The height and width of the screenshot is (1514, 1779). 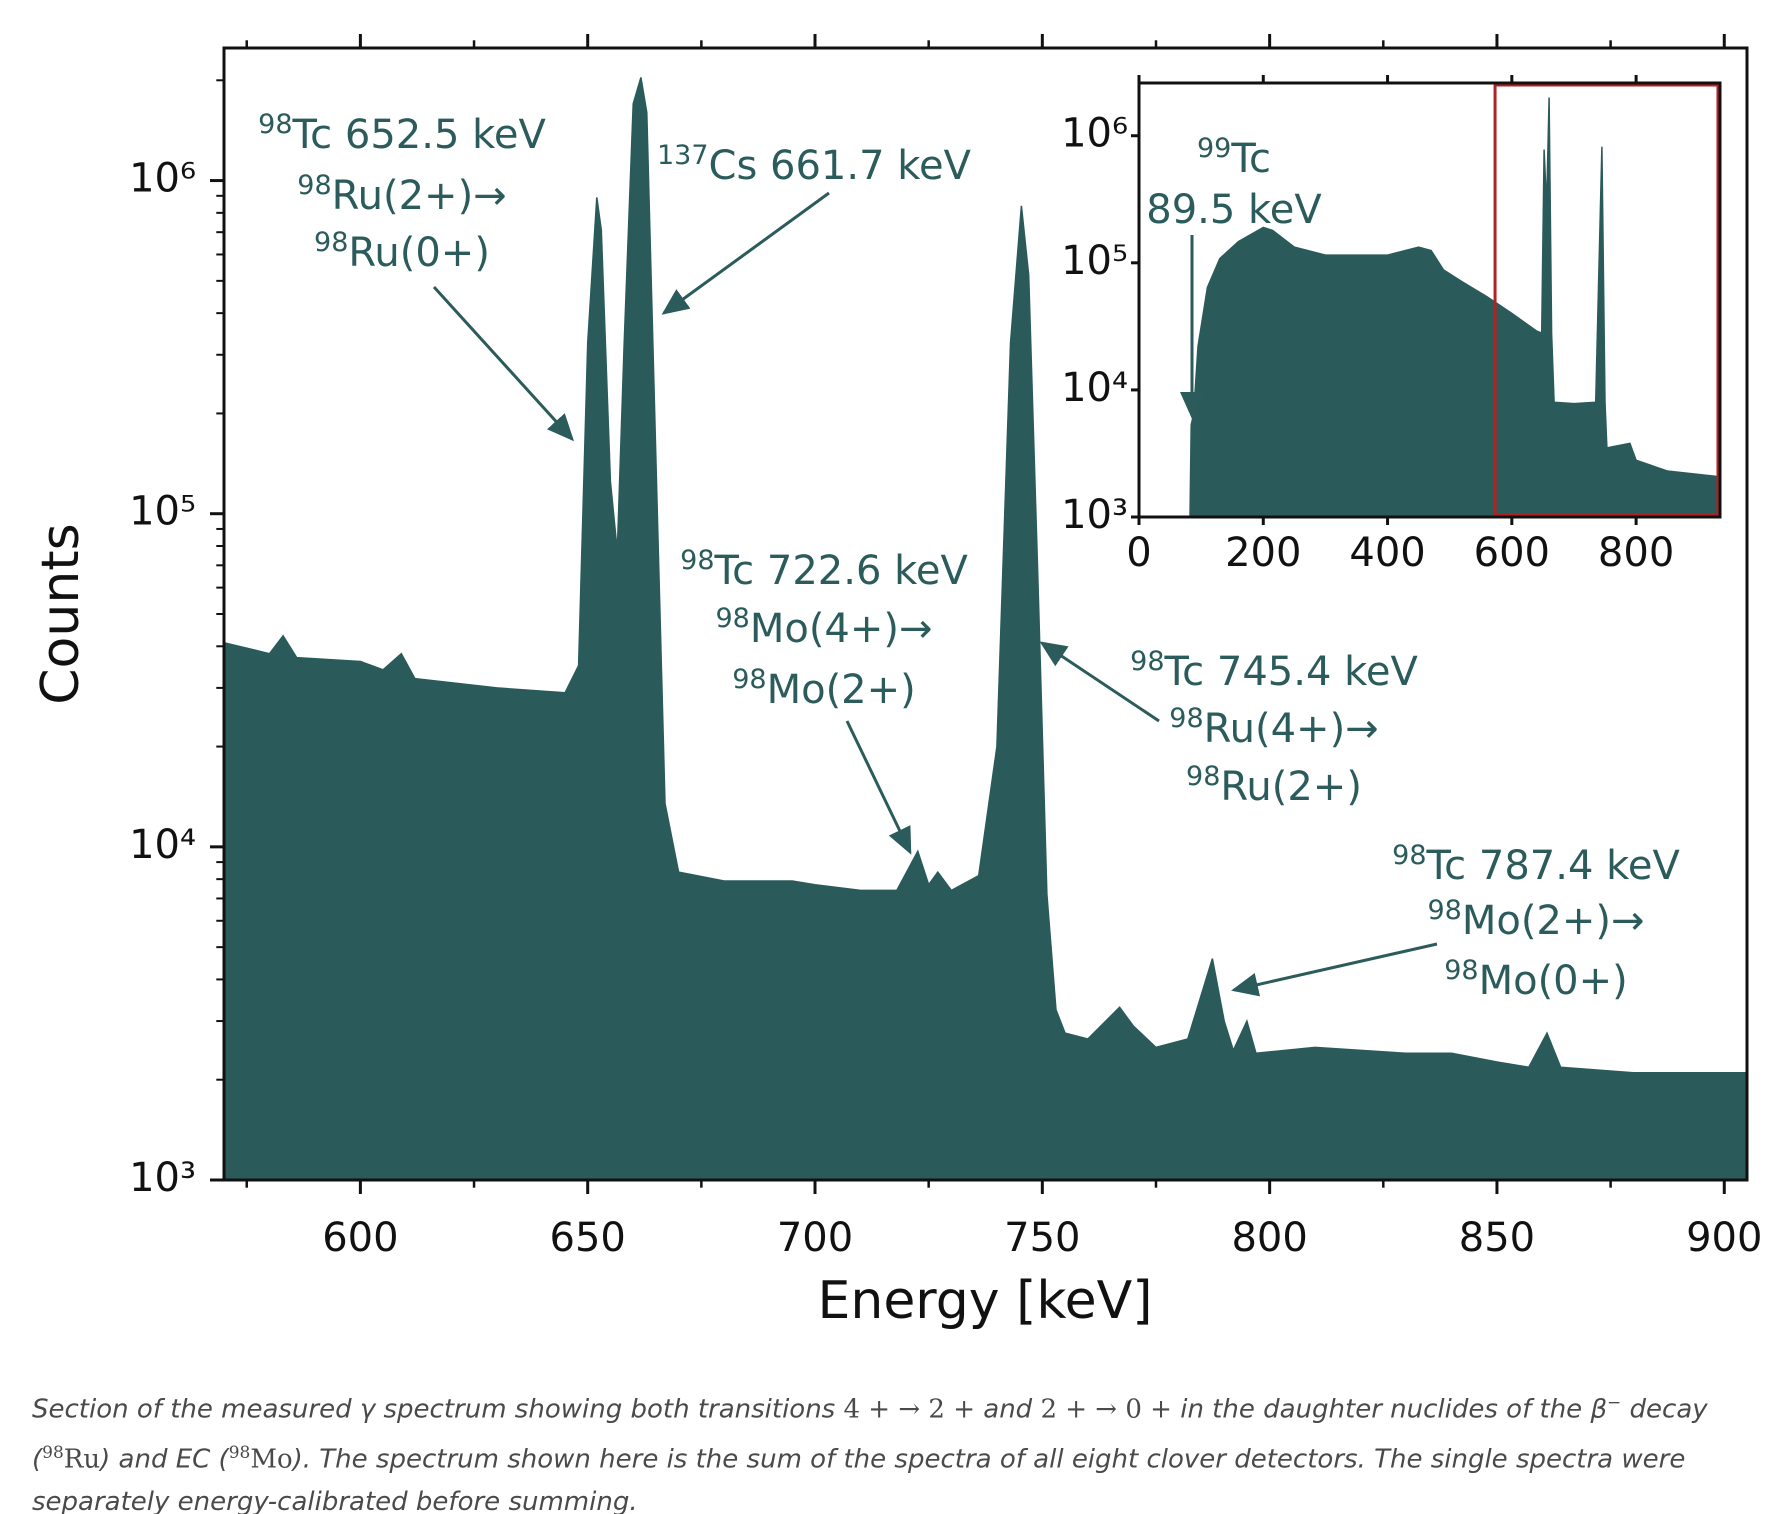 I want to click on annotation-text: 89.5 keV, so click(x=1234, y=210).